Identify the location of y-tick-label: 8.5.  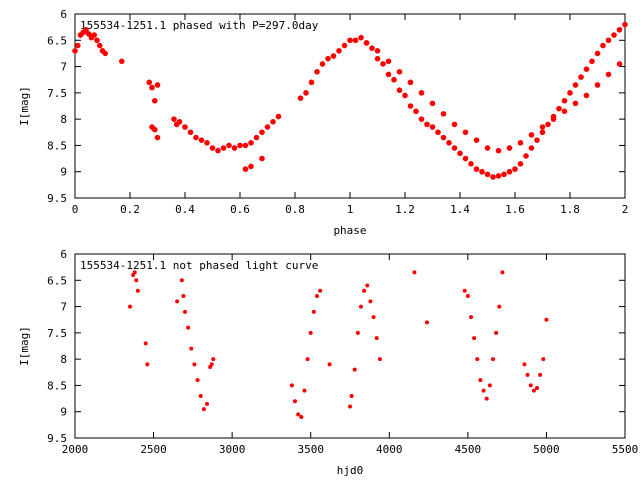
(57, 385).